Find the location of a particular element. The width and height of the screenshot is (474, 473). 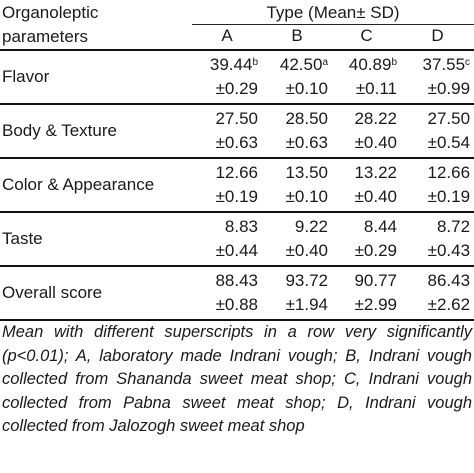

mean-cell: 9.22 is located at coordinates (297, 225).